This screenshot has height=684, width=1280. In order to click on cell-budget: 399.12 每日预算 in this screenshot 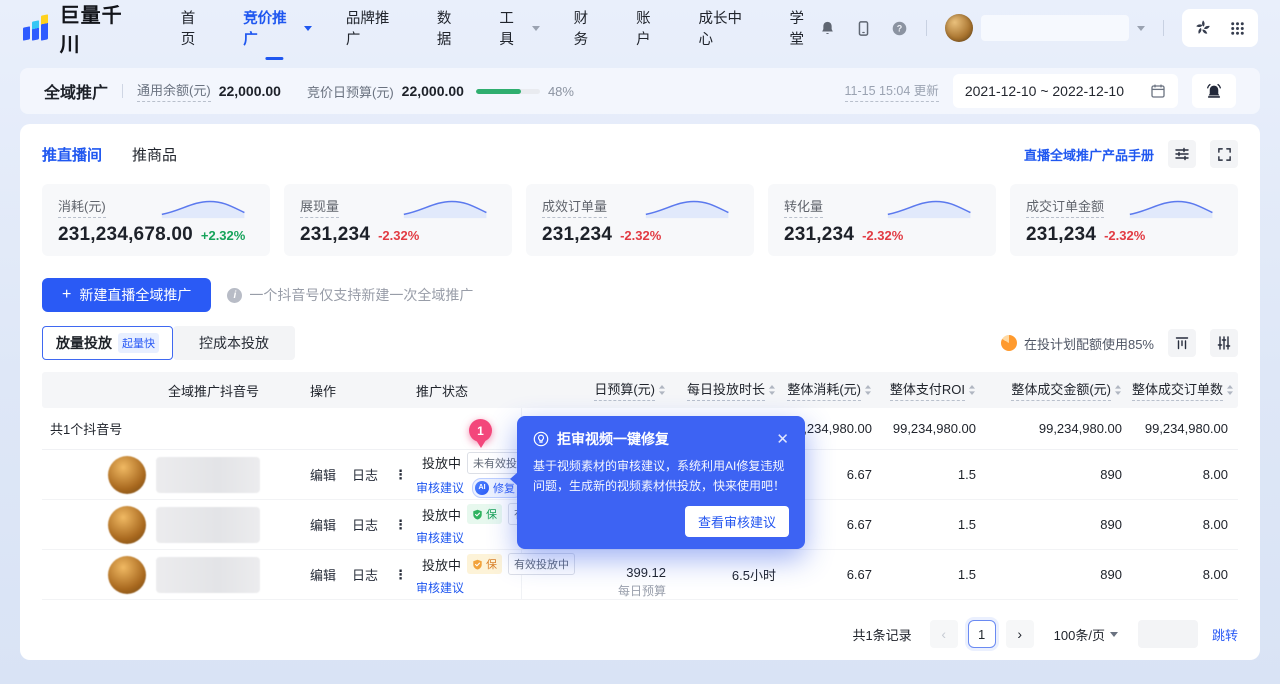, I will do `click(598, 574)`.